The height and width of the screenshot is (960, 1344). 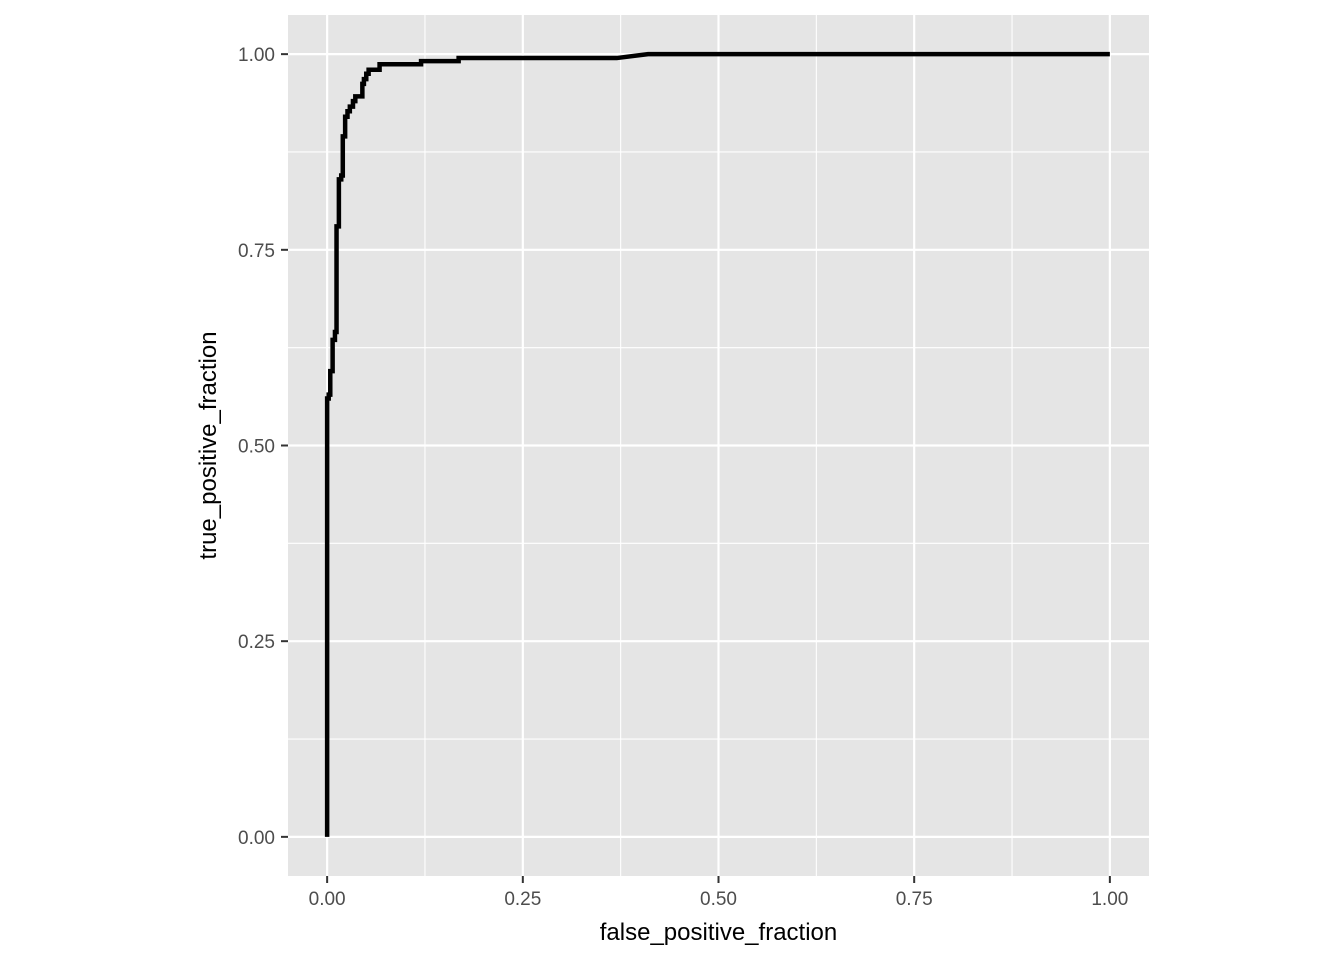 I want to click on x-tick-label: 0.50, so click(x=718, y=899).